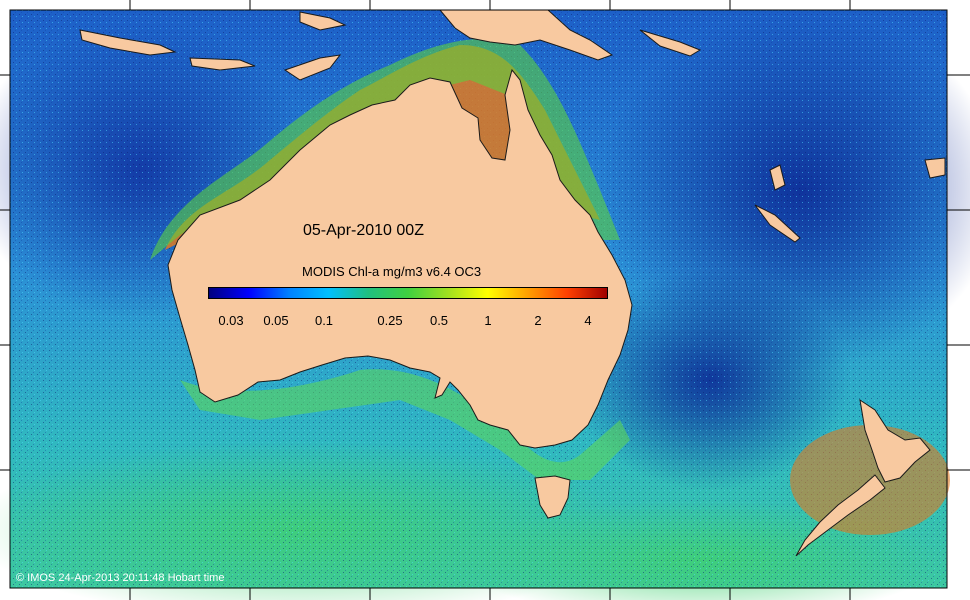  What do you see at coordinates (390, 320) in the screenshot?
I see `colorbar-tick-label: 0.25` at bounding box center [390, 320].